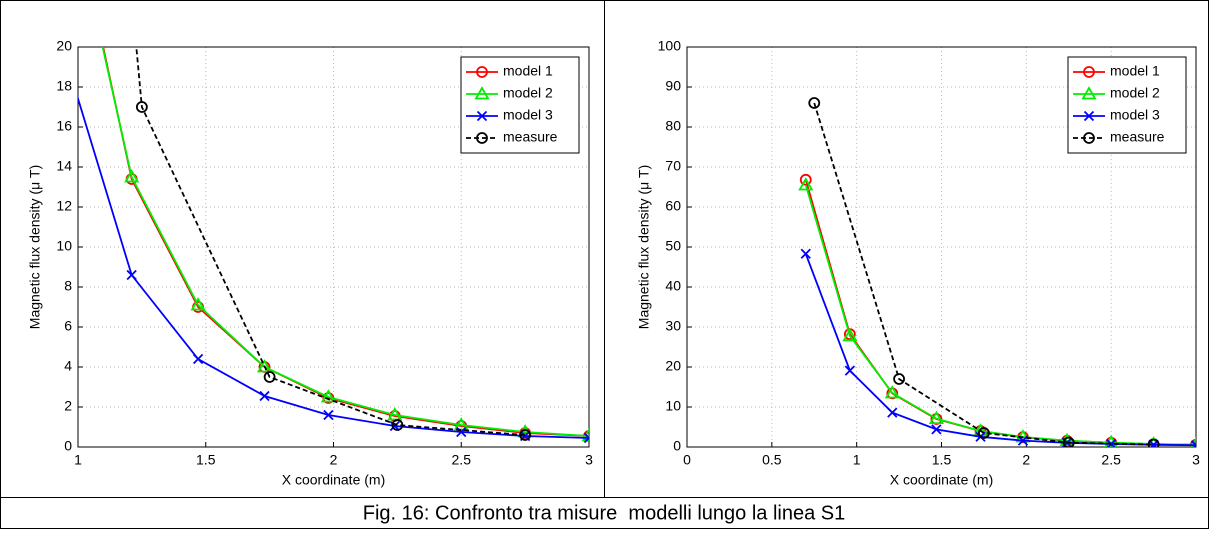 This screenshot has height=534, width=1209. Describe the element at coordinates (687, 460) in the screenshot. I see `x-tick-label: 0` at that location.